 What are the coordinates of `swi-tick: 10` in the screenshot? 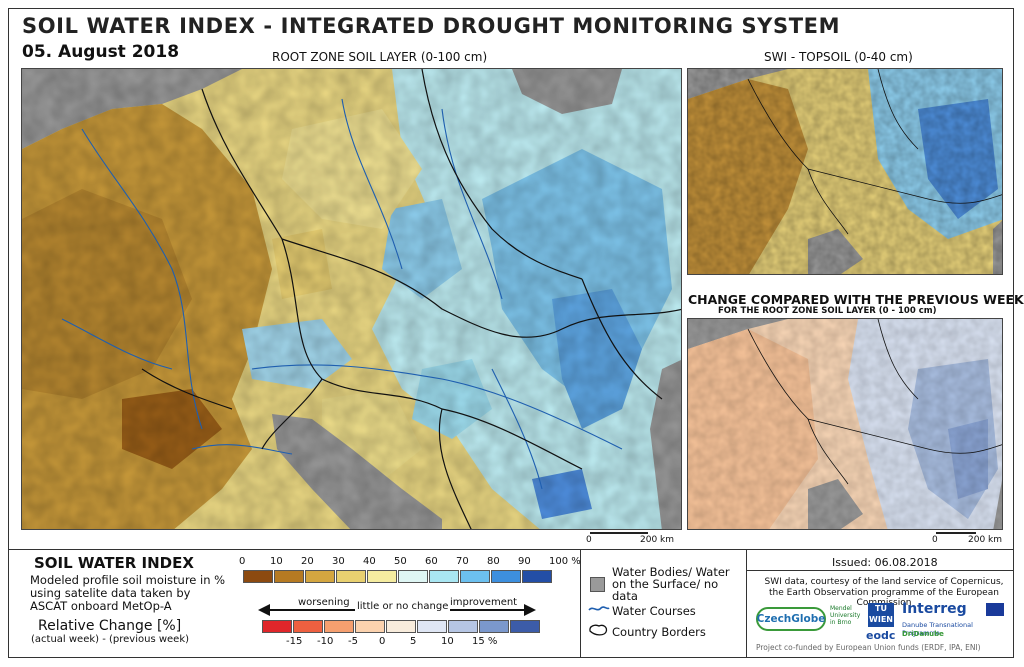 It's located at (276, 561).